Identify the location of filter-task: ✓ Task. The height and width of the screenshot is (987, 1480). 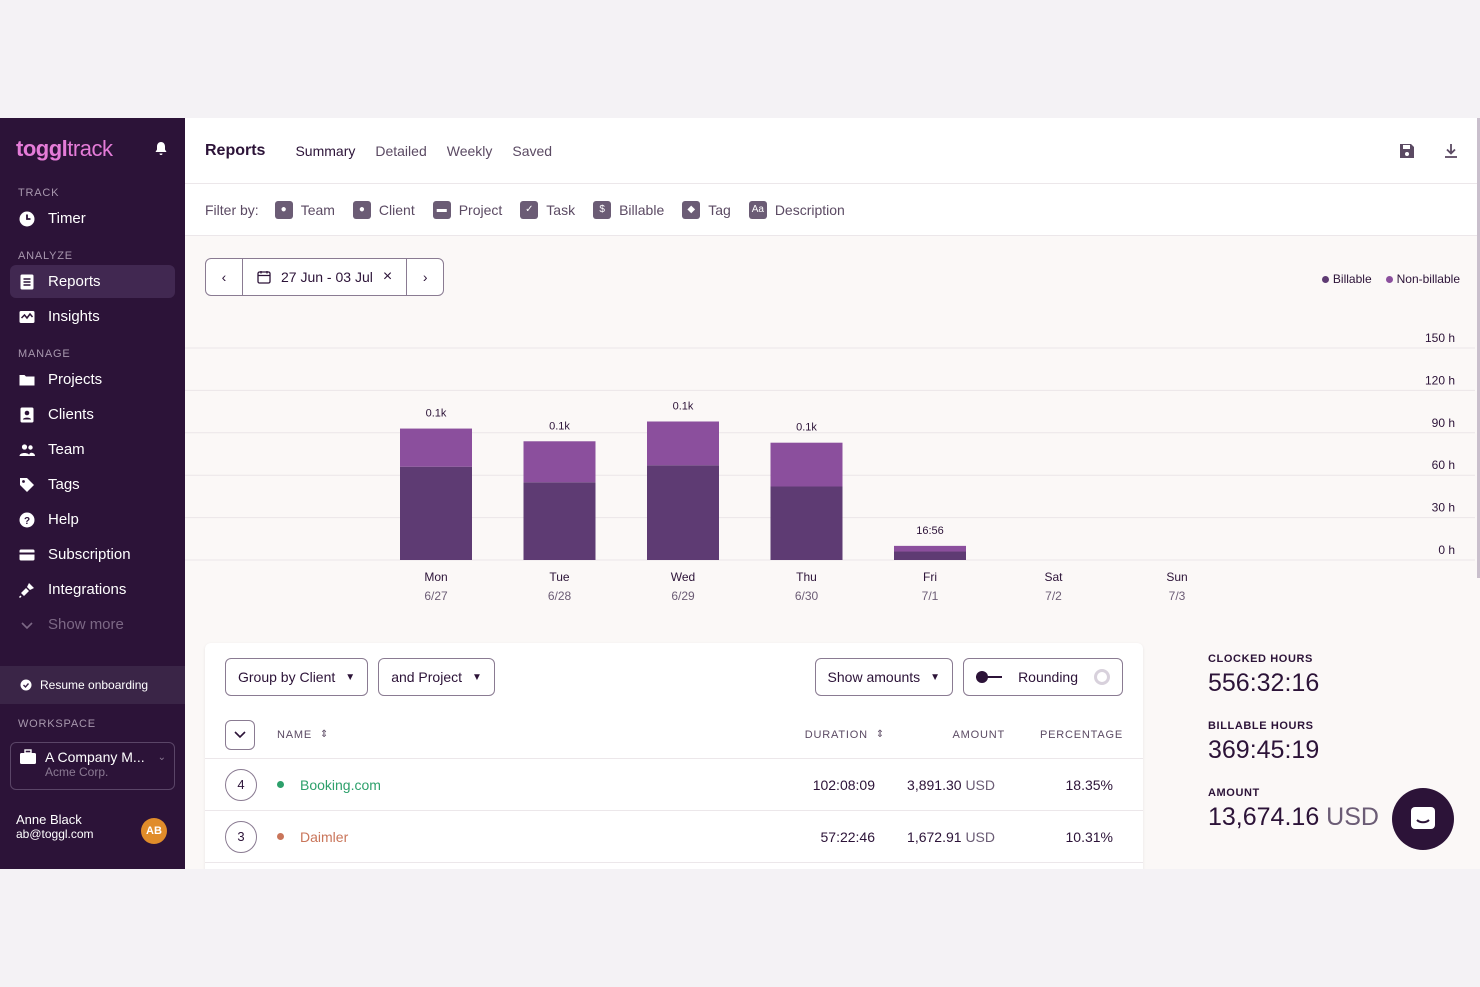
(547, 209).